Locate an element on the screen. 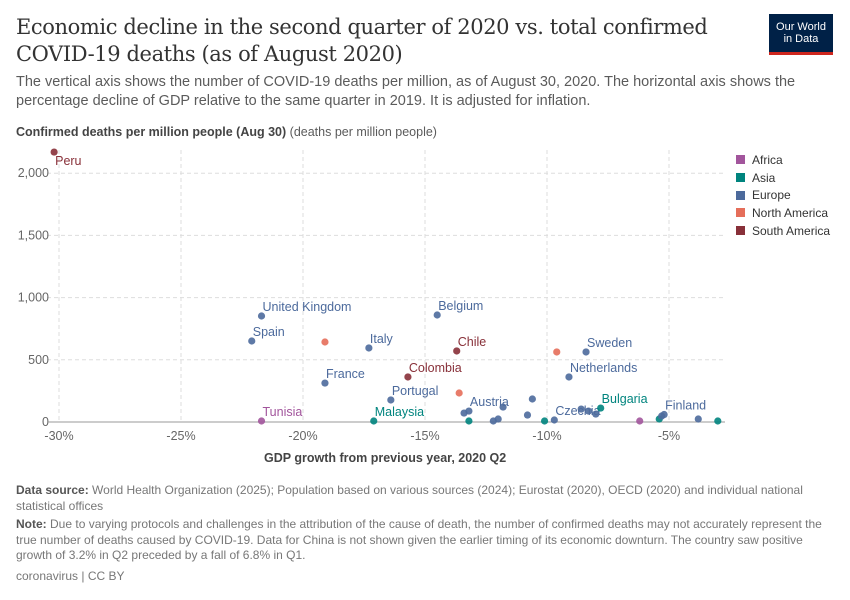 This screenshot has width=850, height=600. note-label: Note: is located at coordinates (31, 524).